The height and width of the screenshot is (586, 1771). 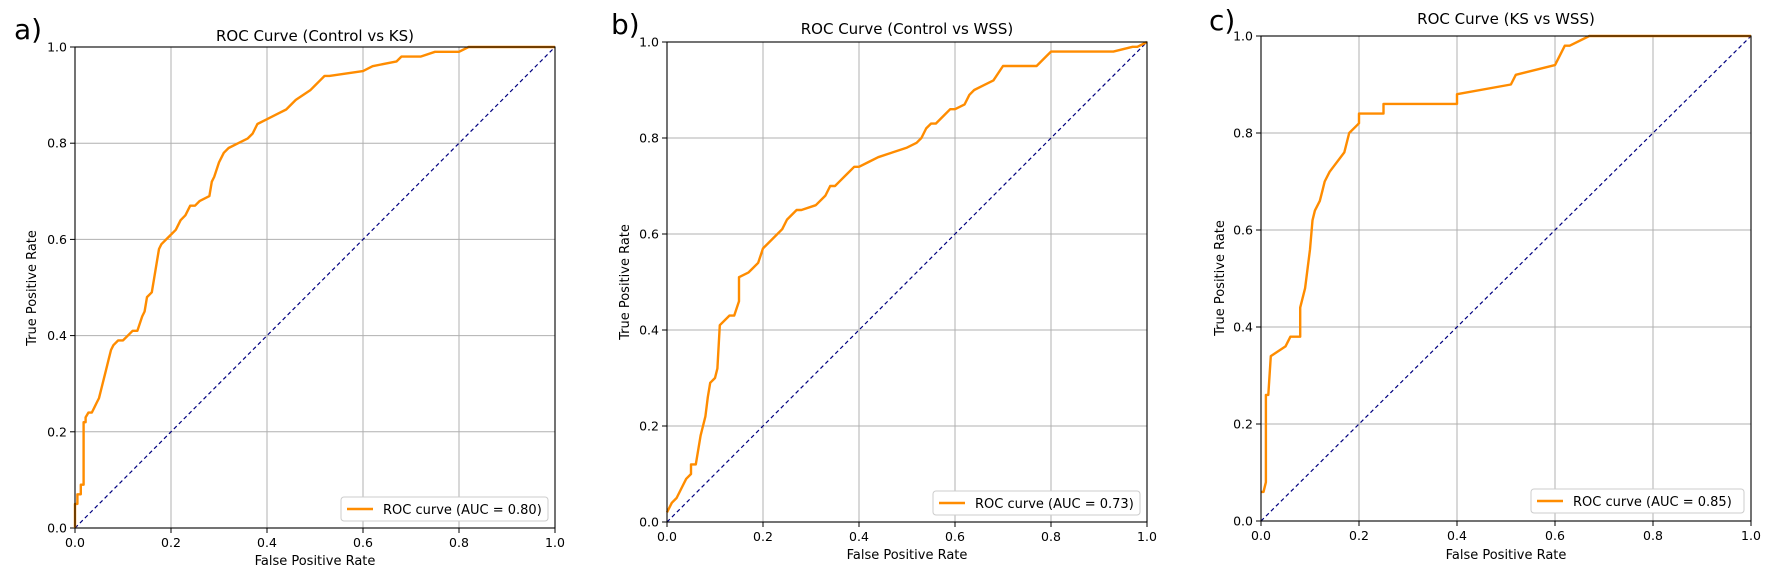 I want to click on panel-label: b), so click(x=625, y=24).